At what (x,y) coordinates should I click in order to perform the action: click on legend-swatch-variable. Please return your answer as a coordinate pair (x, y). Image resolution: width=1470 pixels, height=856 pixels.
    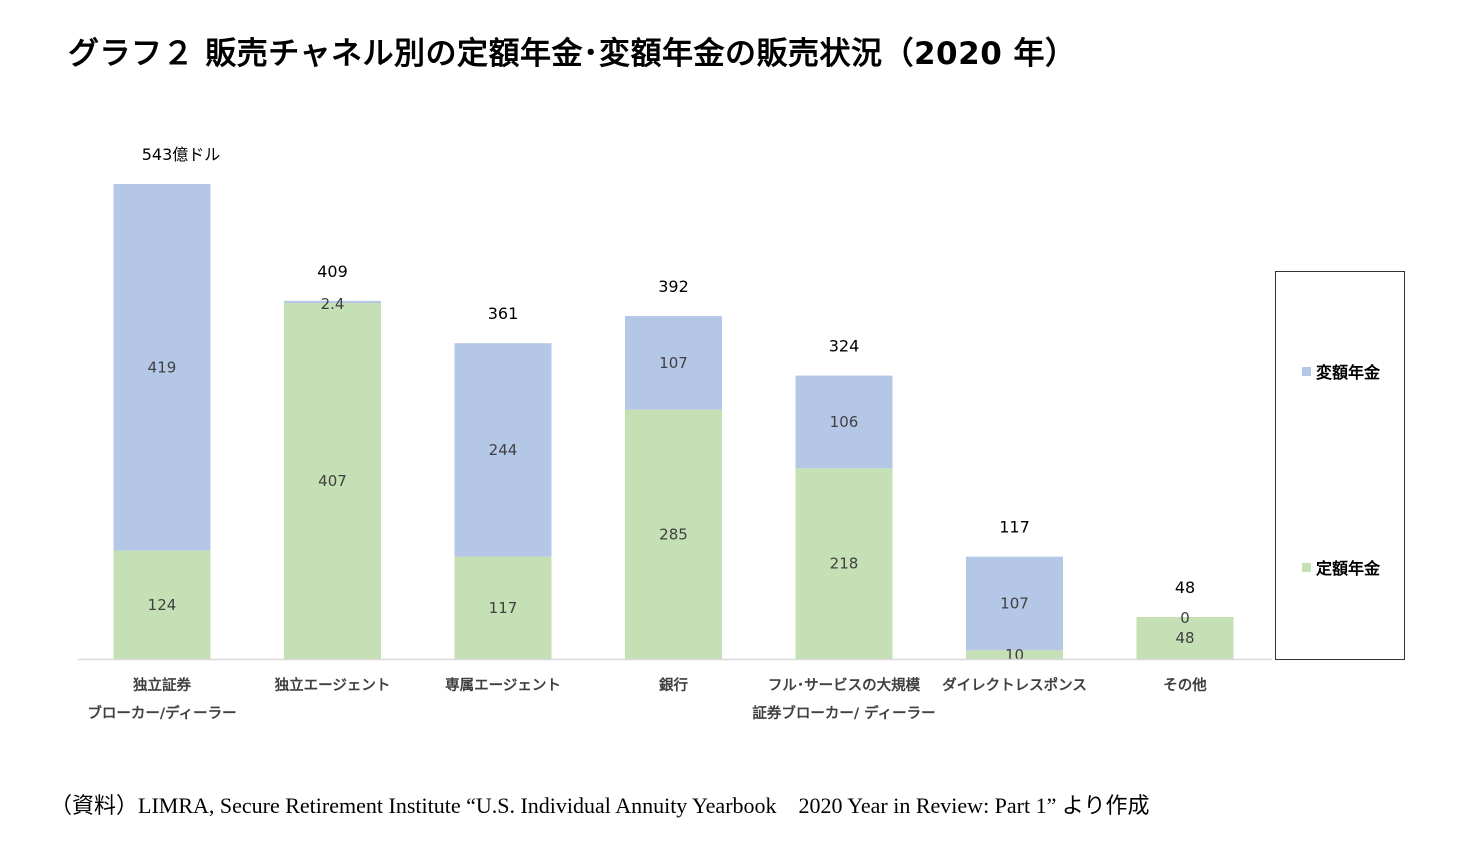
    Looking at the image, I should click on (1306, 371).